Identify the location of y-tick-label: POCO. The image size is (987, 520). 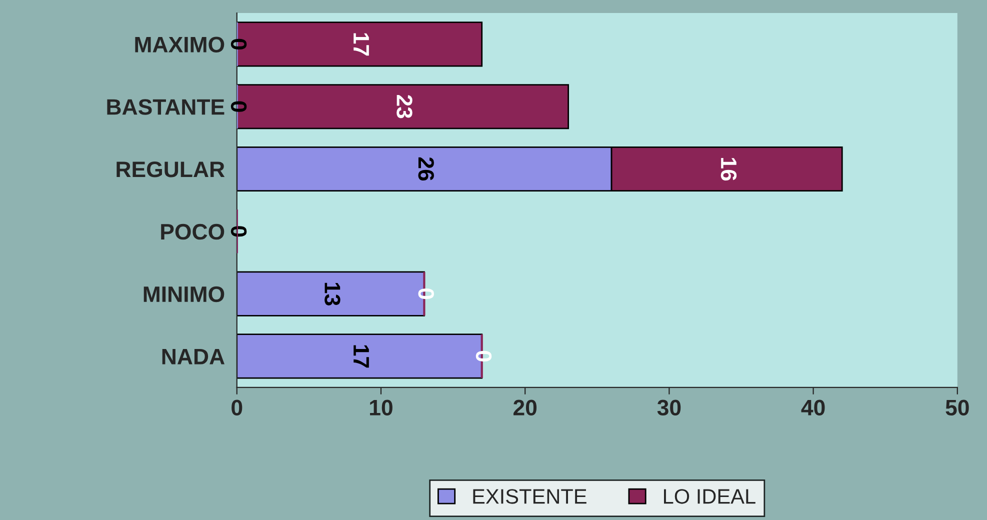
(192, 232).